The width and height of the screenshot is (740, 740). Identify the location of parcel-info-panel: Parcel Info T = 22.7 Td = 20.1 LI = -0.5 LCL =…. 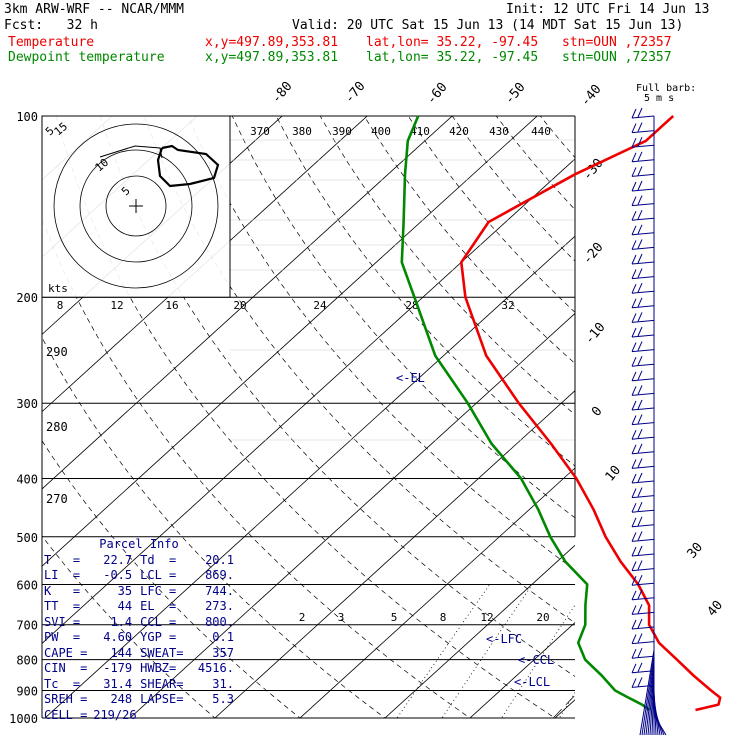
(139, 631).